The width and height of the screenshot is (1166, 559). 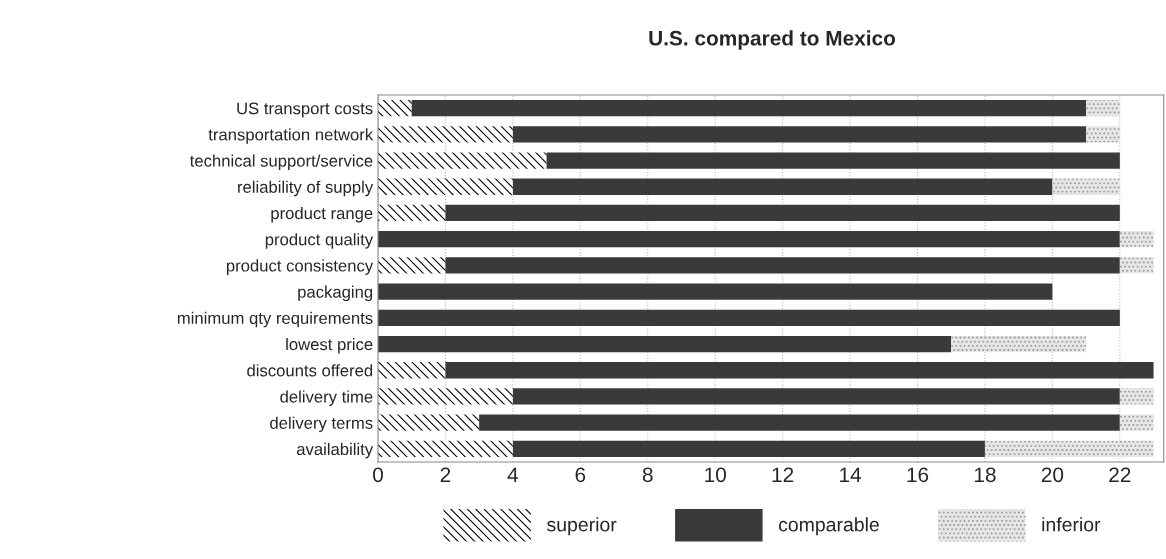 I want to click on y-tick-label: minimum qty requirements, so click(x=275, y=319).